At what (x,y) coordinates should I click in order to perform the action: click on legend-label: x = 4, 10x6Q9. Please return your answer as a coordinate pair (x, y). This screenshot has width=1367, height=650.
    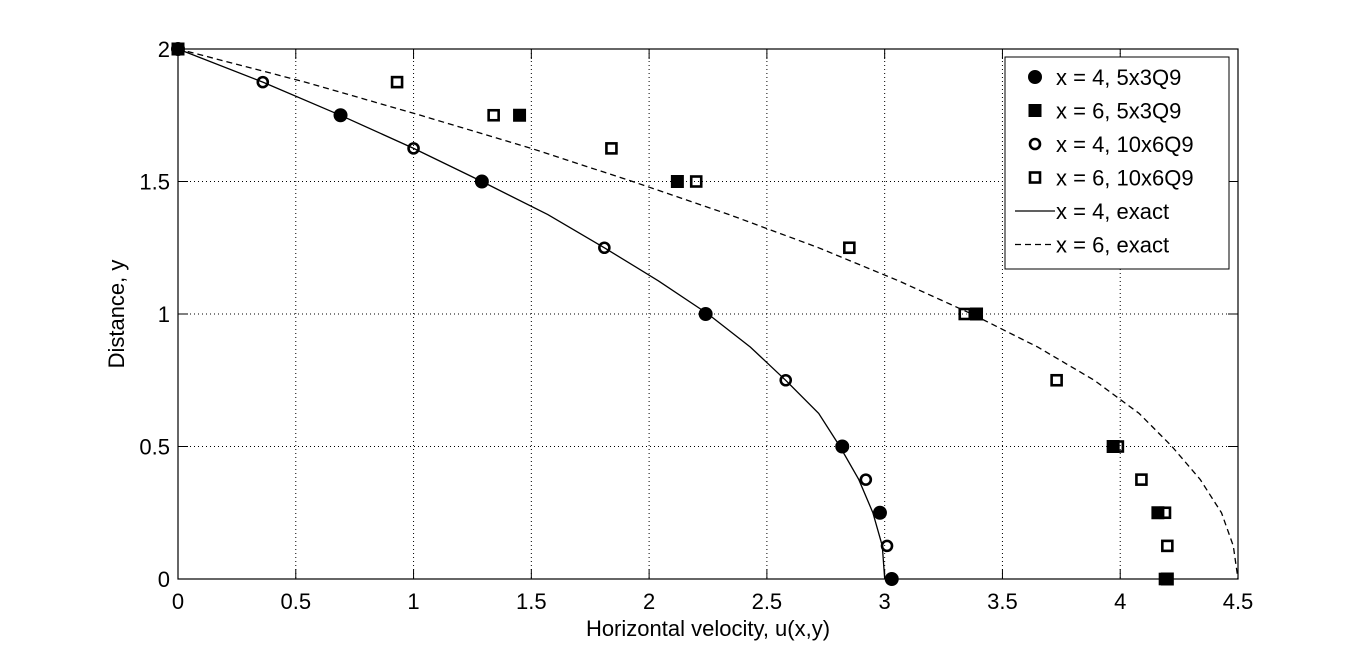
    Looking at the image, I should click on (1125, 144).